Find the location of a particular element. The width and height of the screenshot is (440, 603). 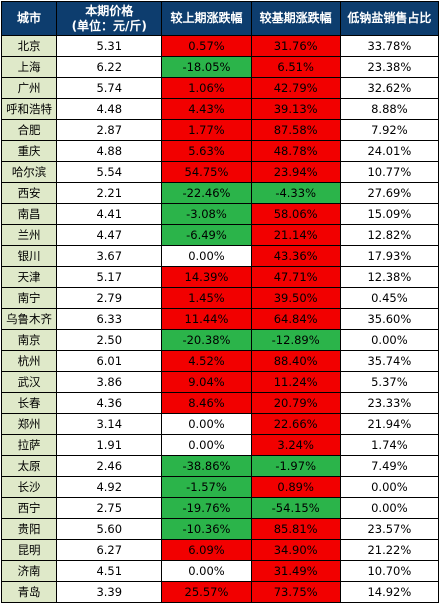

header-city: 城市 is located at coordinates (29, 18).